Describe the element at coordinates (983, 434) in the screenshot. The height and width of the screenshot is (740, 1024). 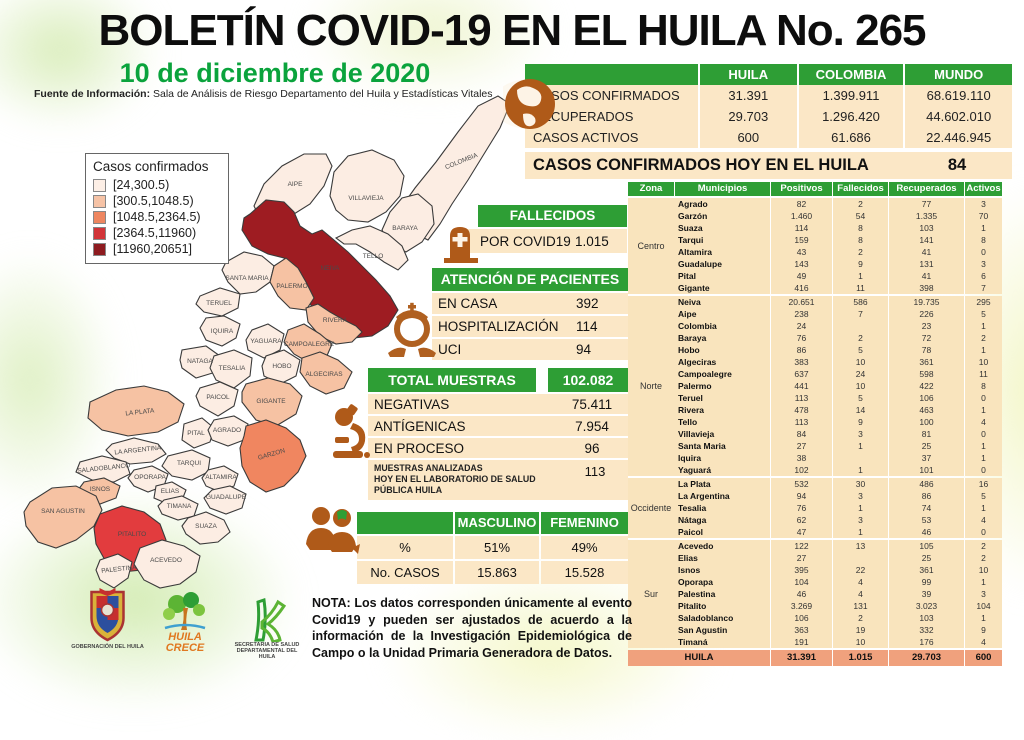
I see `activos-value: 0` at that location.